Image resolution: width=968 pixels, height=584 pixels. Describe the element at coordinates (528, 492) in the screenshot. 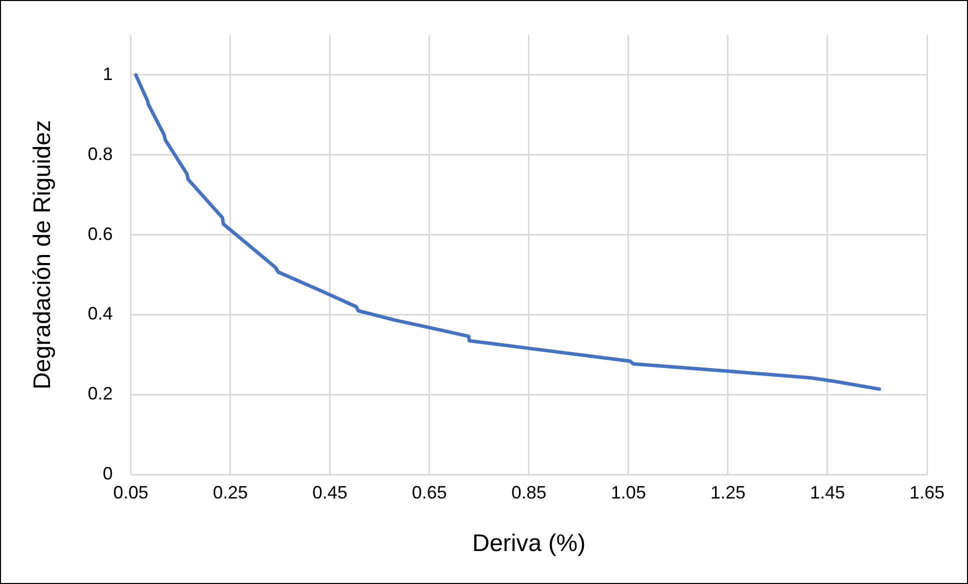

I see `x-tick-label: 0.85` at that location.